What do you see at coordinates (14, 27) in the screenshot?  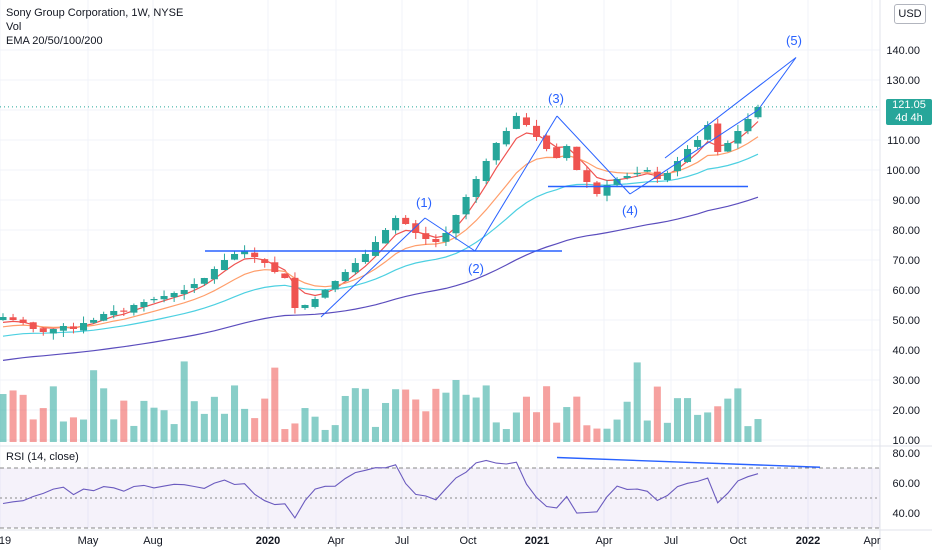 I see `volume-legend: Vol` at bounding box center [14, 27].